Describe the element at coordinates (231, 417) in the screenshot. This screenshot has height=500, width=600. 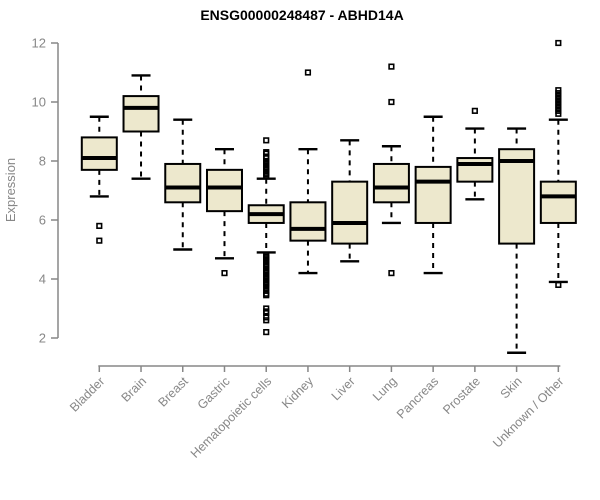
I see `x-category-label: Hematopoietic cells` at that location.